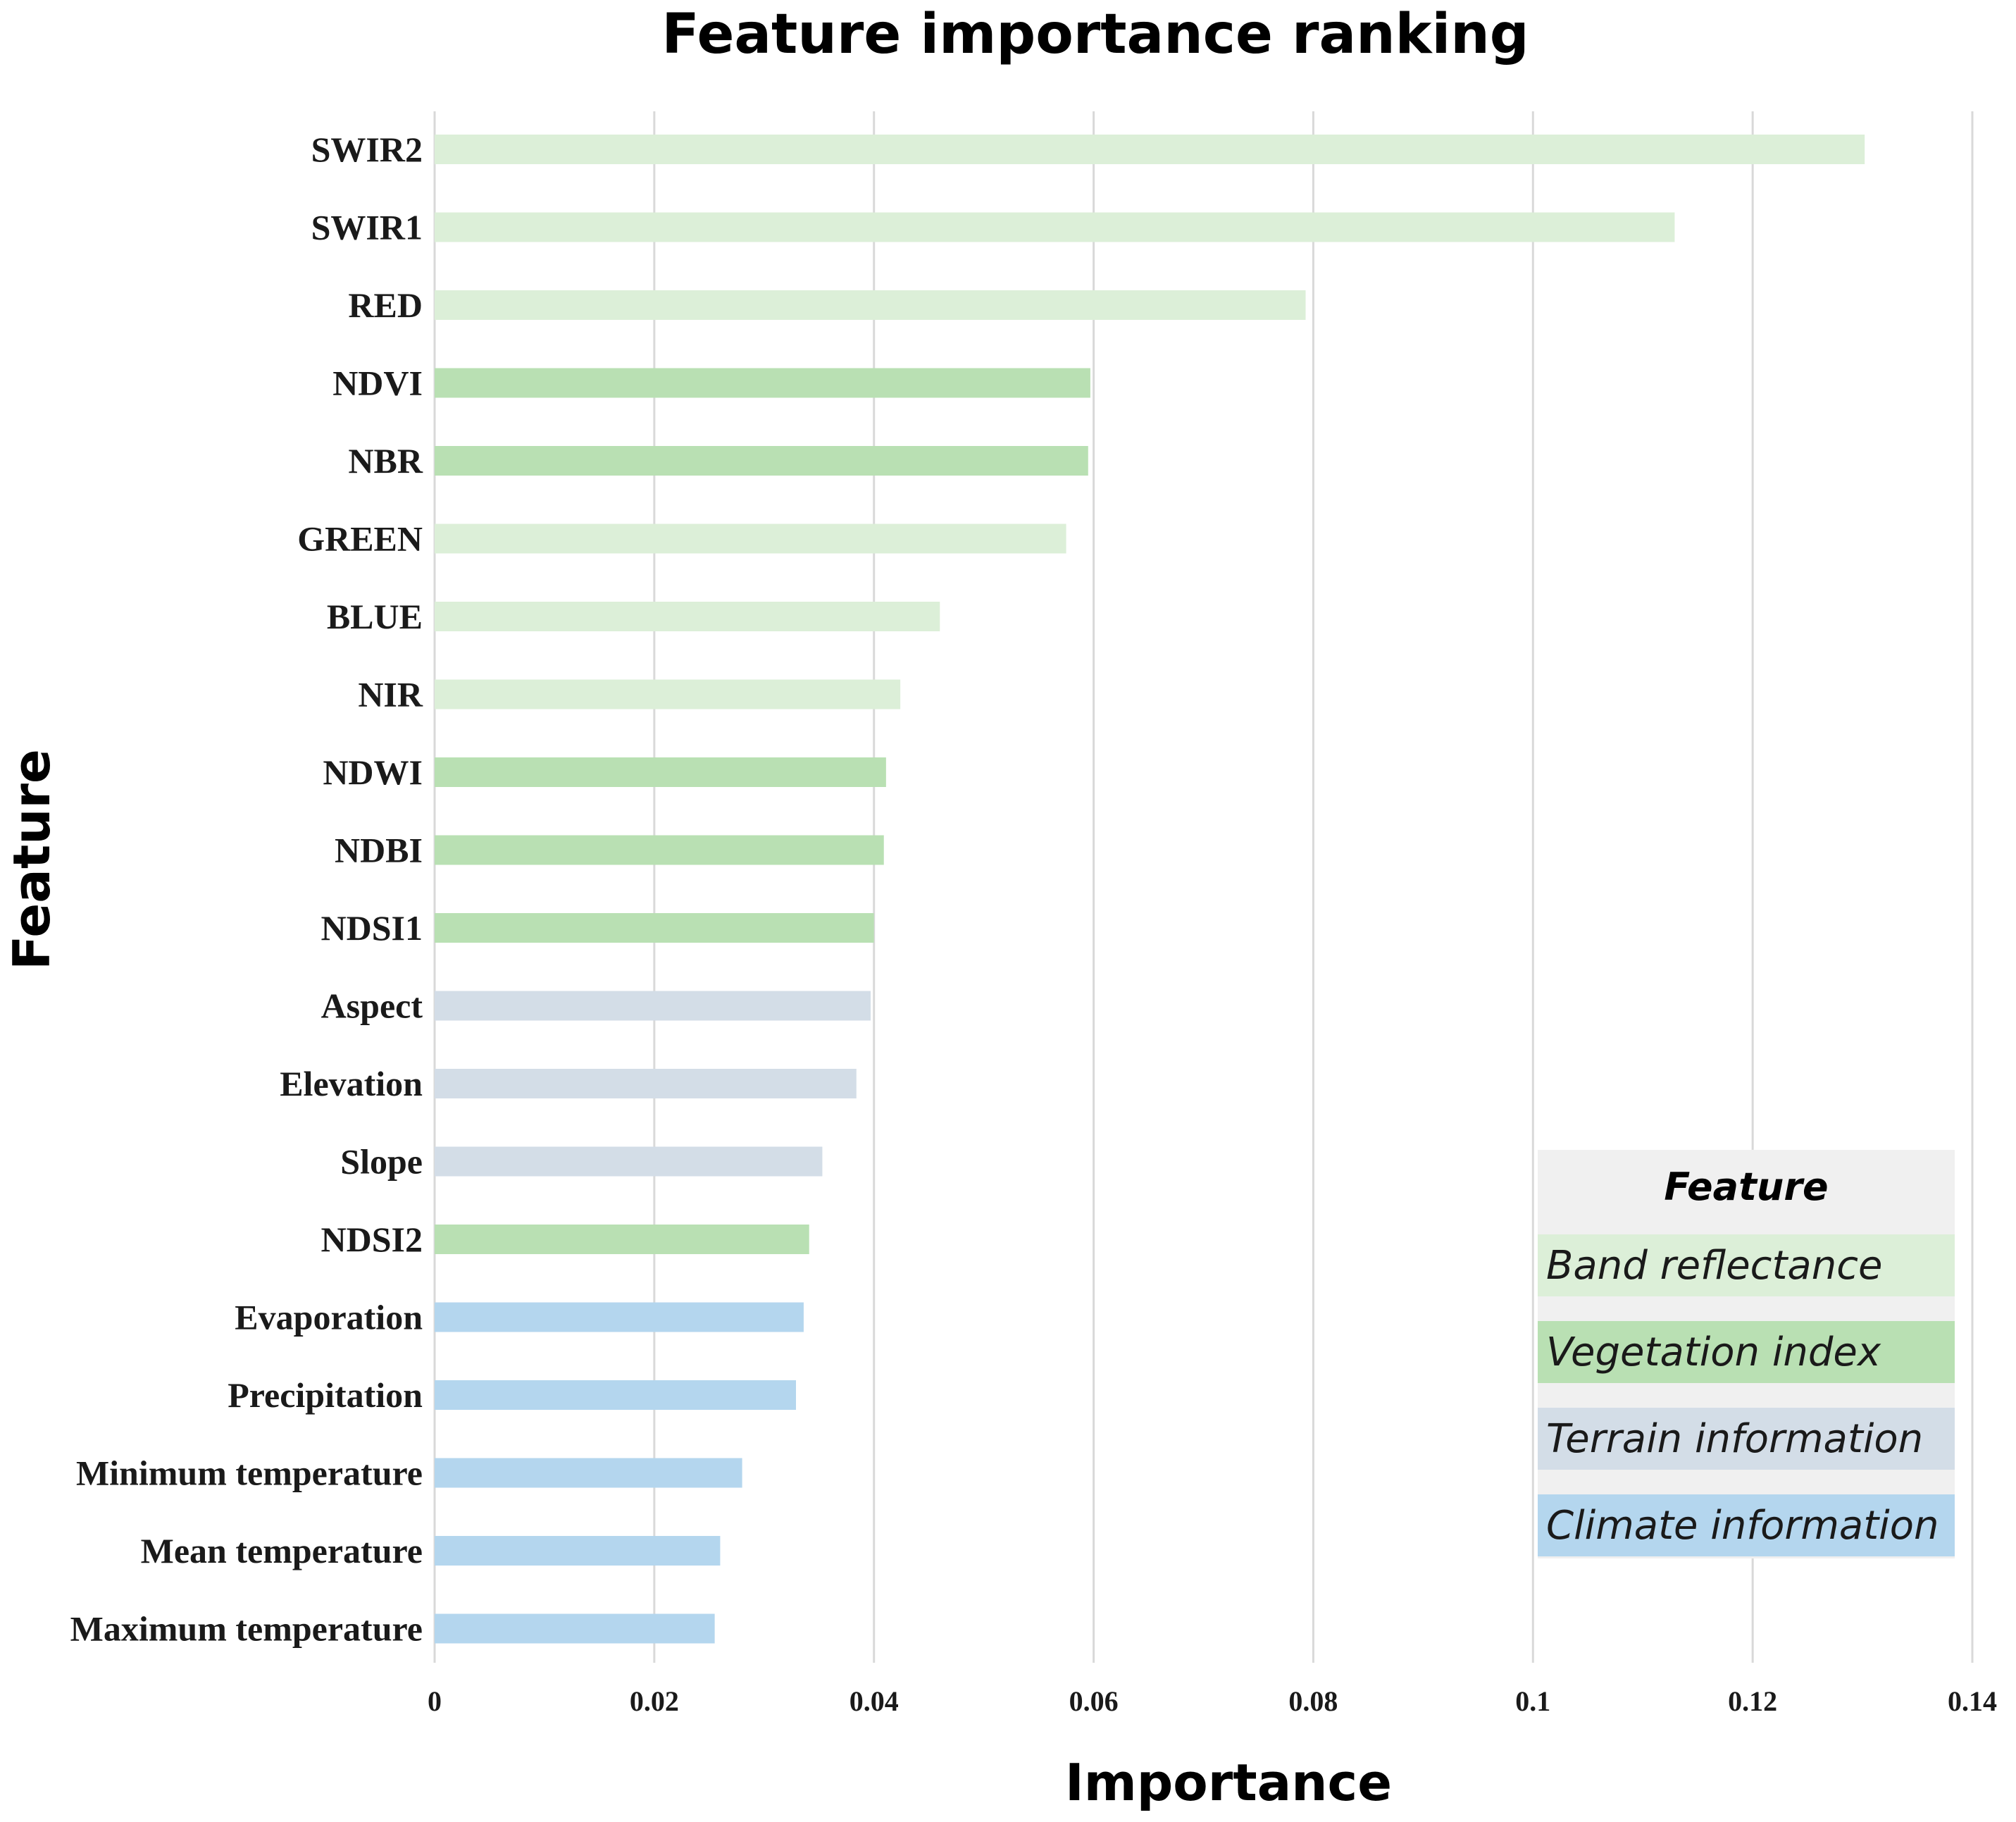 The image size is (2016, 1822). Describe the element at coordinates (660, 772) in the screenshot. I see `bar-ndwi` at that location.